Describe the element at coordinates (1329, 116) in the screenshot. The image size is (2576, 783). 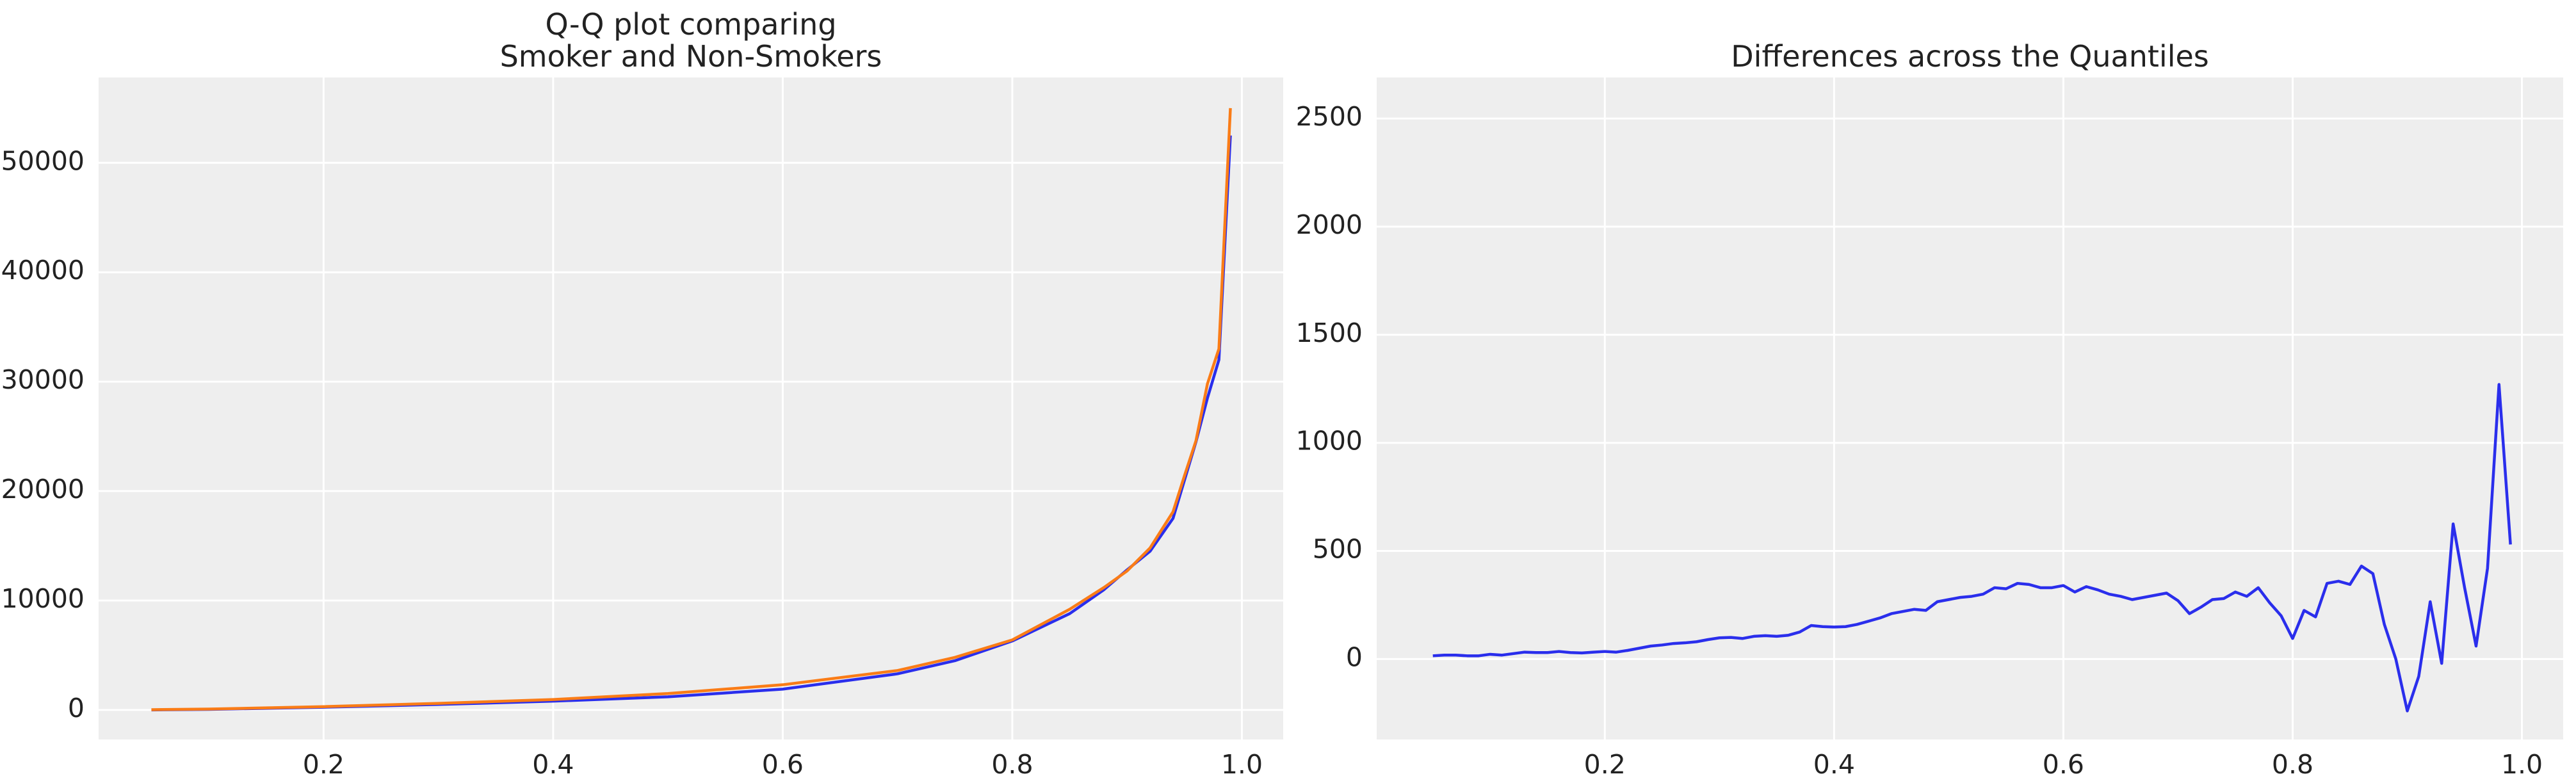
I see `y-tick-label: 2500` at that location.